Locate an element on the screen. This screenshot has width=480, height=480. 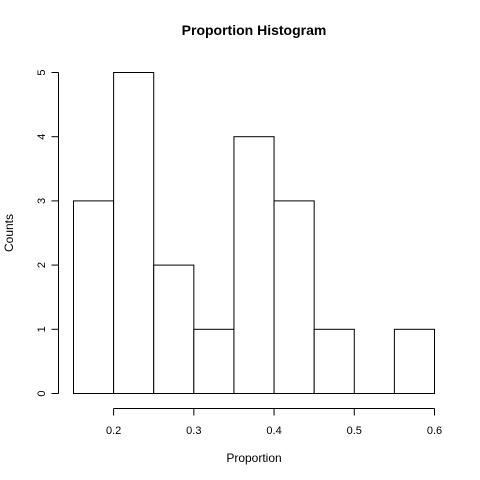
x-tick-label-0: 0.2 is located at coordinates (113, 431).